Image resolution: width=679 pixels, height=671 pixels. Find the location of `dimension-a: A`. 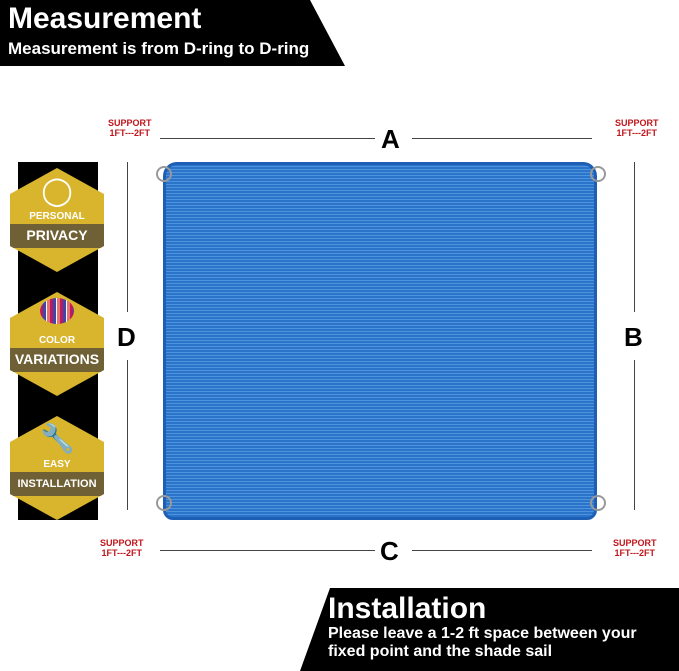

dimension-a: A is located at coordinates (390, 139).